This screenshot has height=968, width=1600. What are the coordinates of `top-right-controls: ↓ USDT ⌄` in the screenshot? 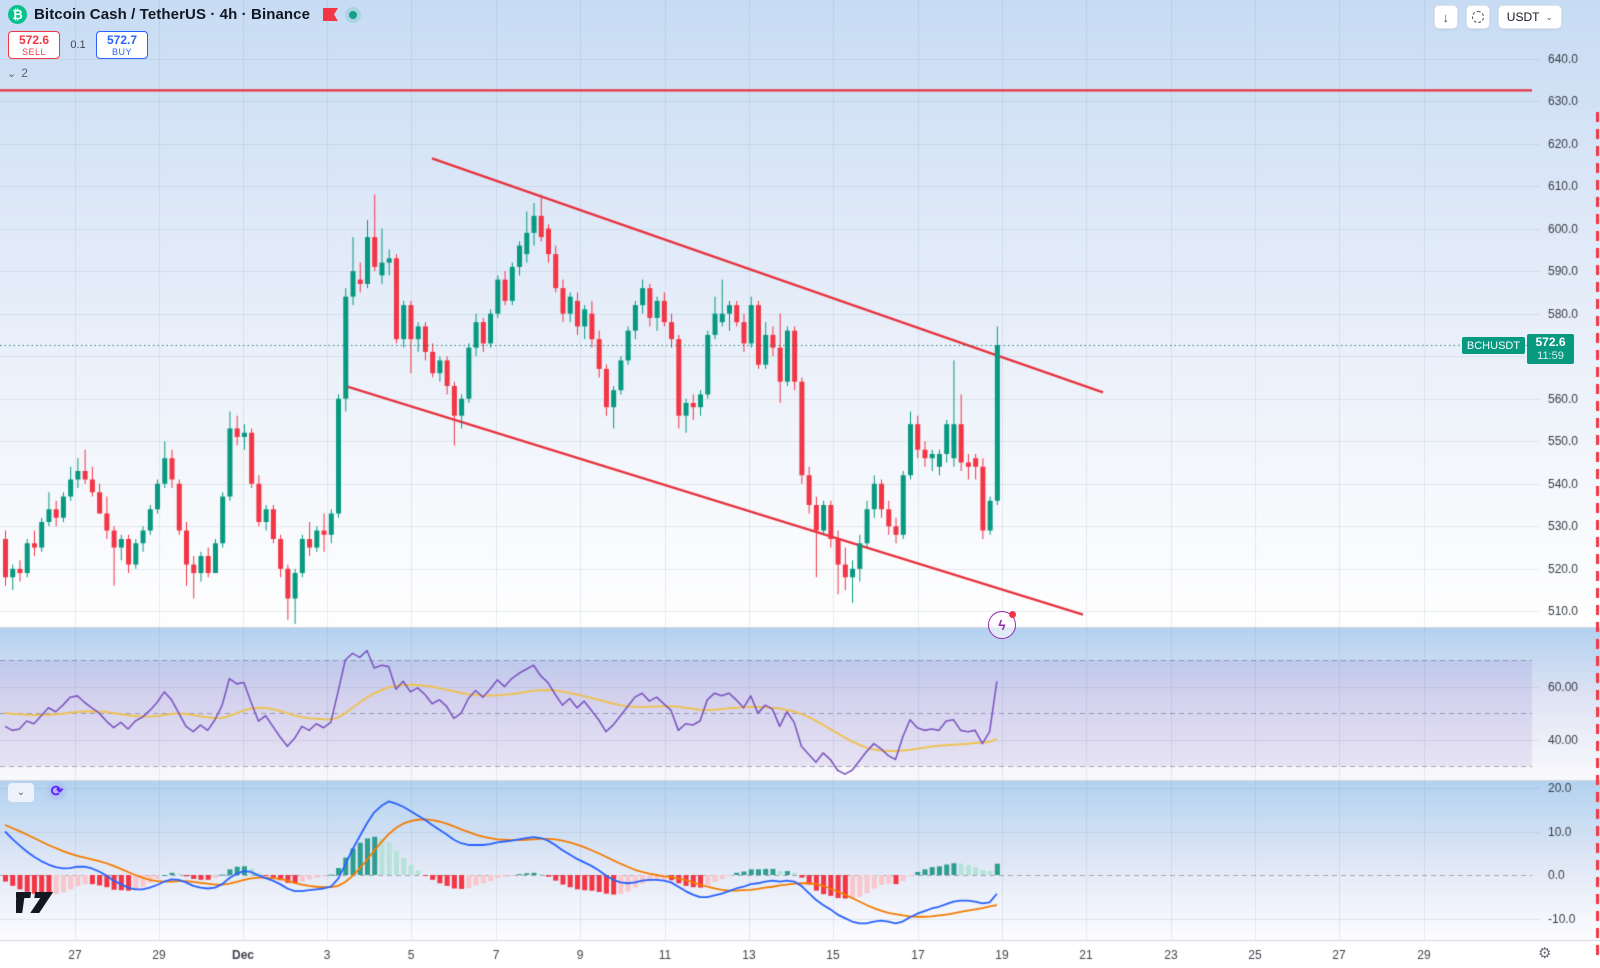 It's located at (1497, 17).